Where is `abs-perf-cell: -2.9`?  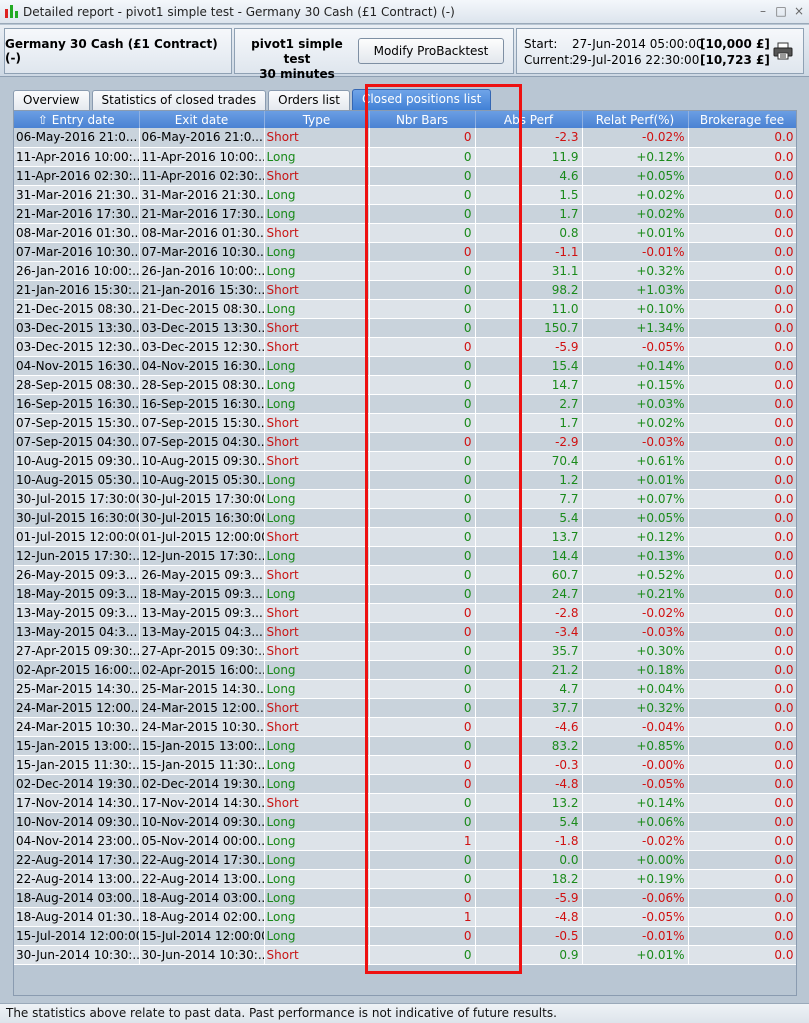
abs-perf-cell: -2.9 is located at coordinates (529, 442).